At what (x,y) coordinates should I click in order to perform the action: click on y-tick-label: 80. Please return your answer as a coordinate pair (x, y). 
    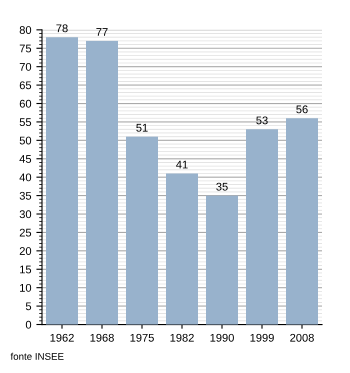
    Looking at the image, I should click on (26, 30).